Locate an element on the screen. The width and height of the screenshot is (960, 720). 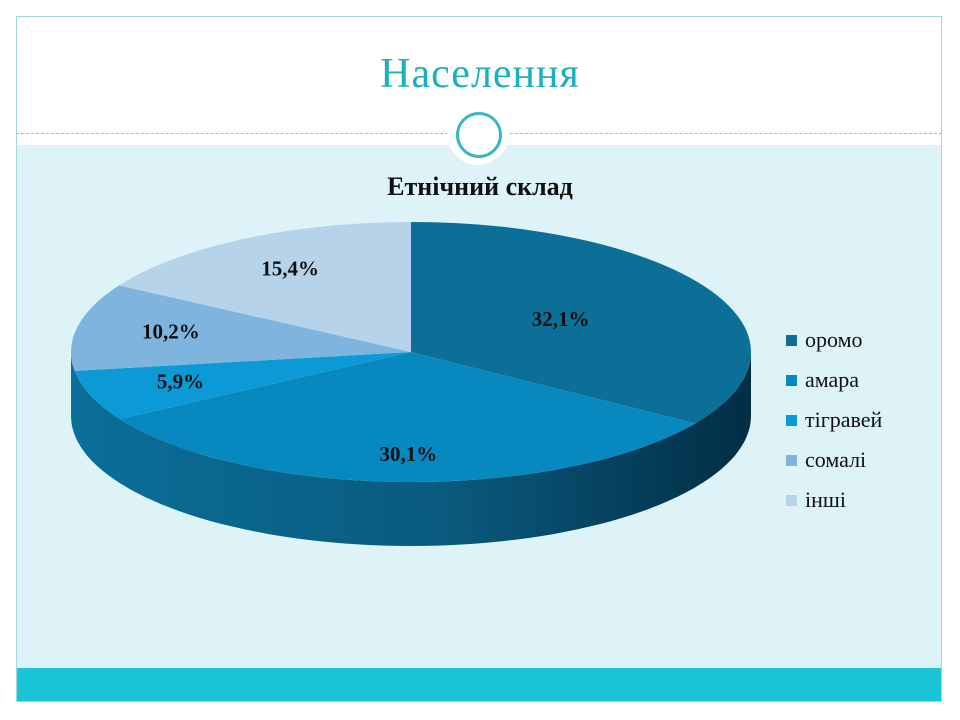
legend-item-2: амара is located at coordinates (834, 380).